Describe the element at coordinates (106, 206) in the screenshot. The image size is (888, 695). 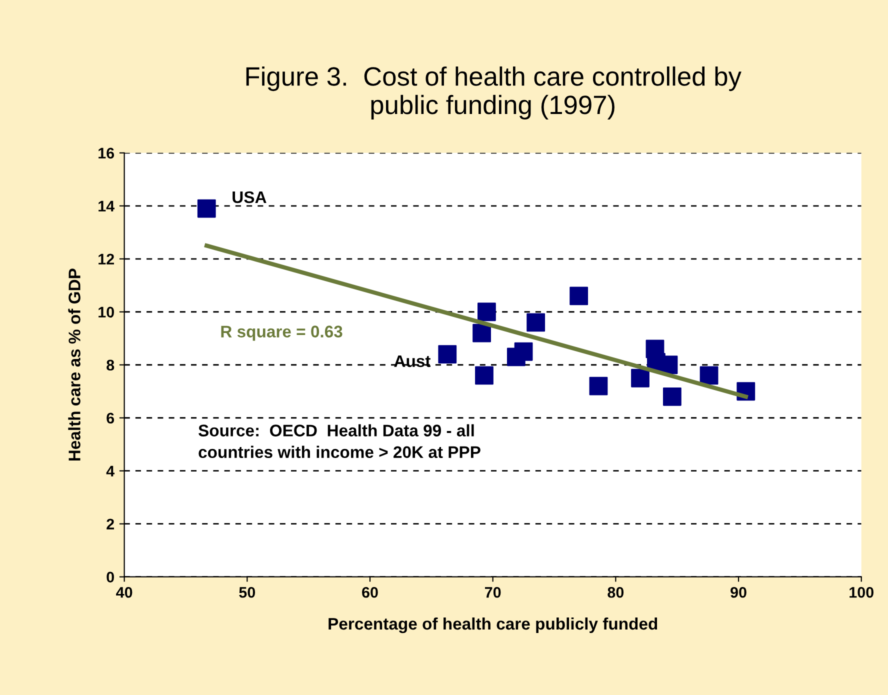
I see `y-tick-label: 14` at that location.